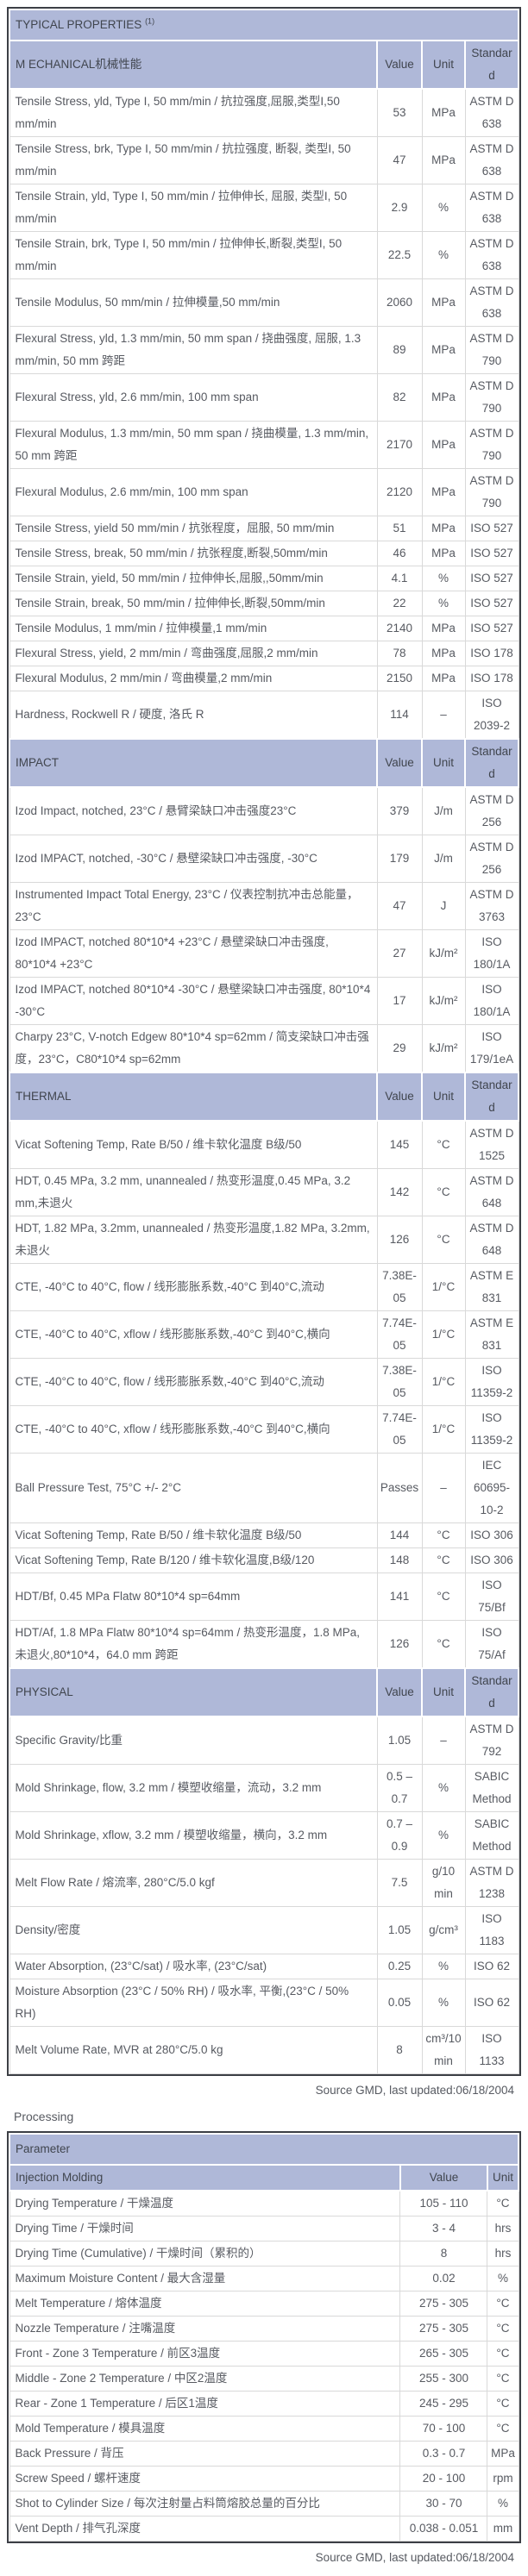 This screenshot has height=2576, width=528. What do you see at coordinates (492, 1692) in the screenshot?
I see `standard-column-header: Standard` at bounding box center [492, 1692].